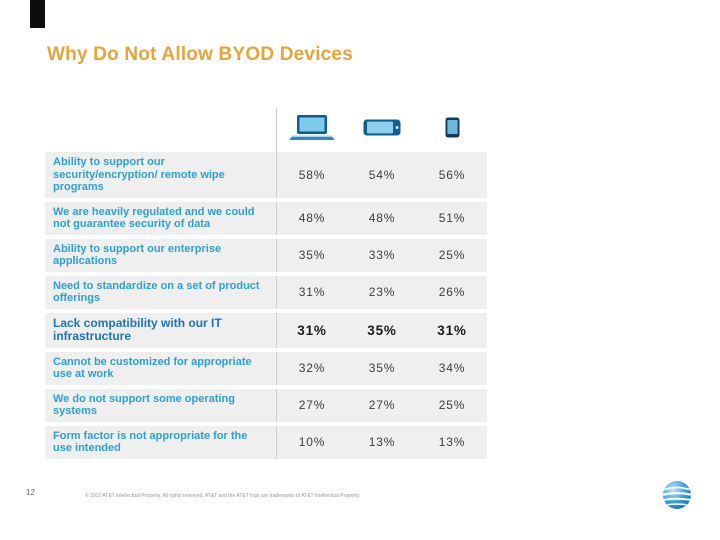  Describe the element at coordinates (382, 218) in the screenshot. I see `value-smartphone: 48%` at that location.